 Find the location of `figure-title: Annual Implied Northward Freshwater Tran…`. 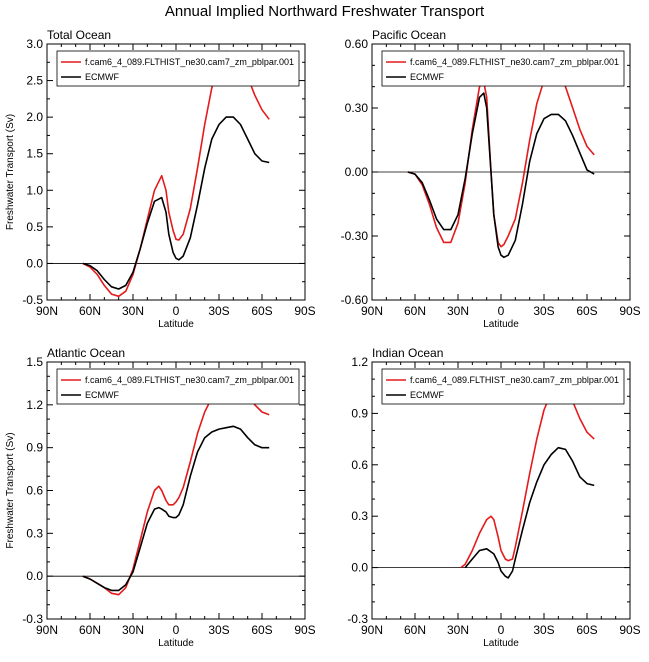

figure-title: Annual Implied Northward Freshwater Tran… is located at coordinates (325, 11).